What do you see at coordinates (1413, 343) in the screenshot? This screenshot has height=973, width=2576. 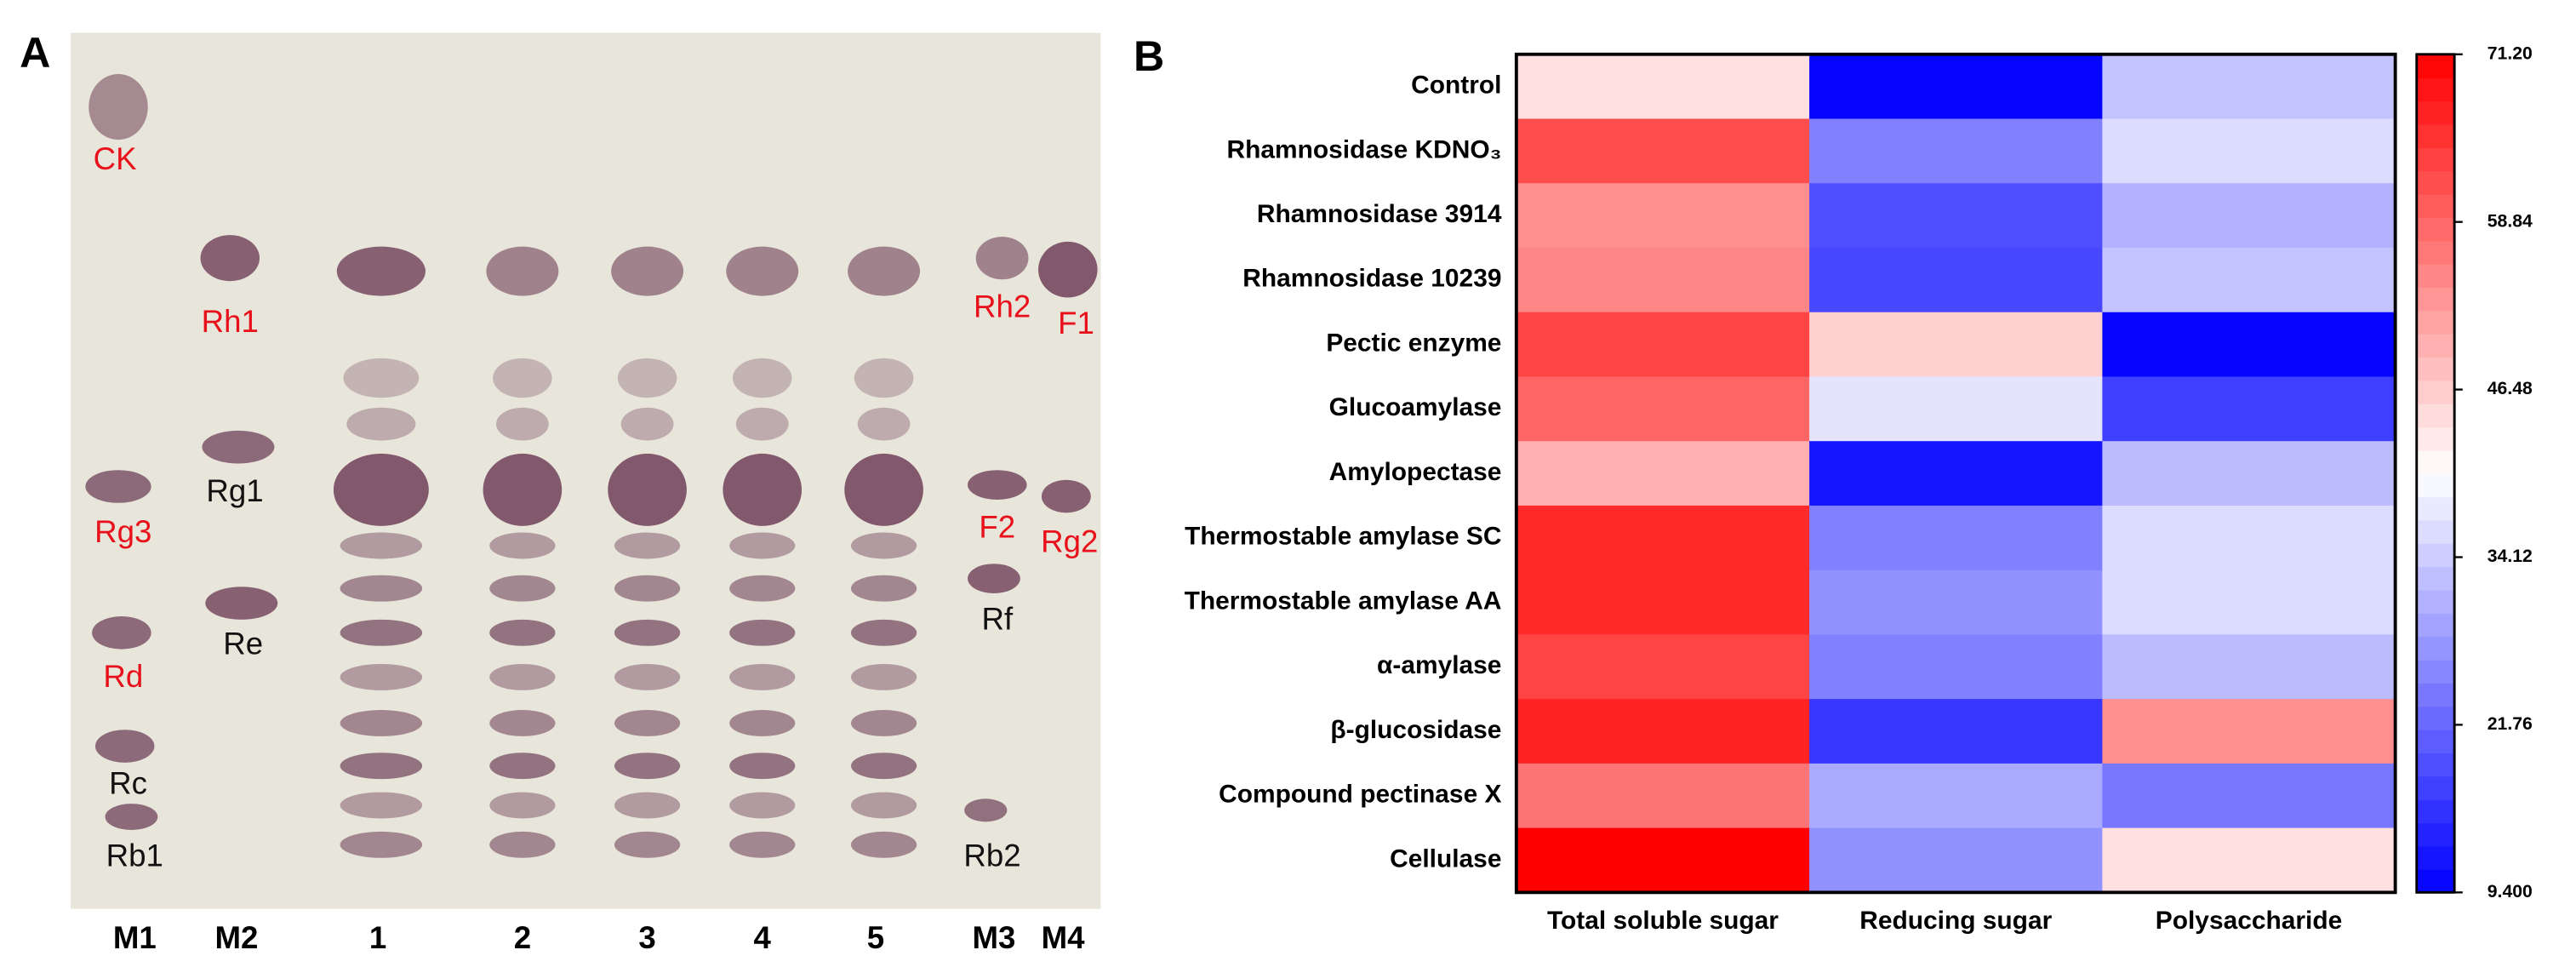 I see `row-label: Pectic enzyme` at bounding box center [1413, 343].